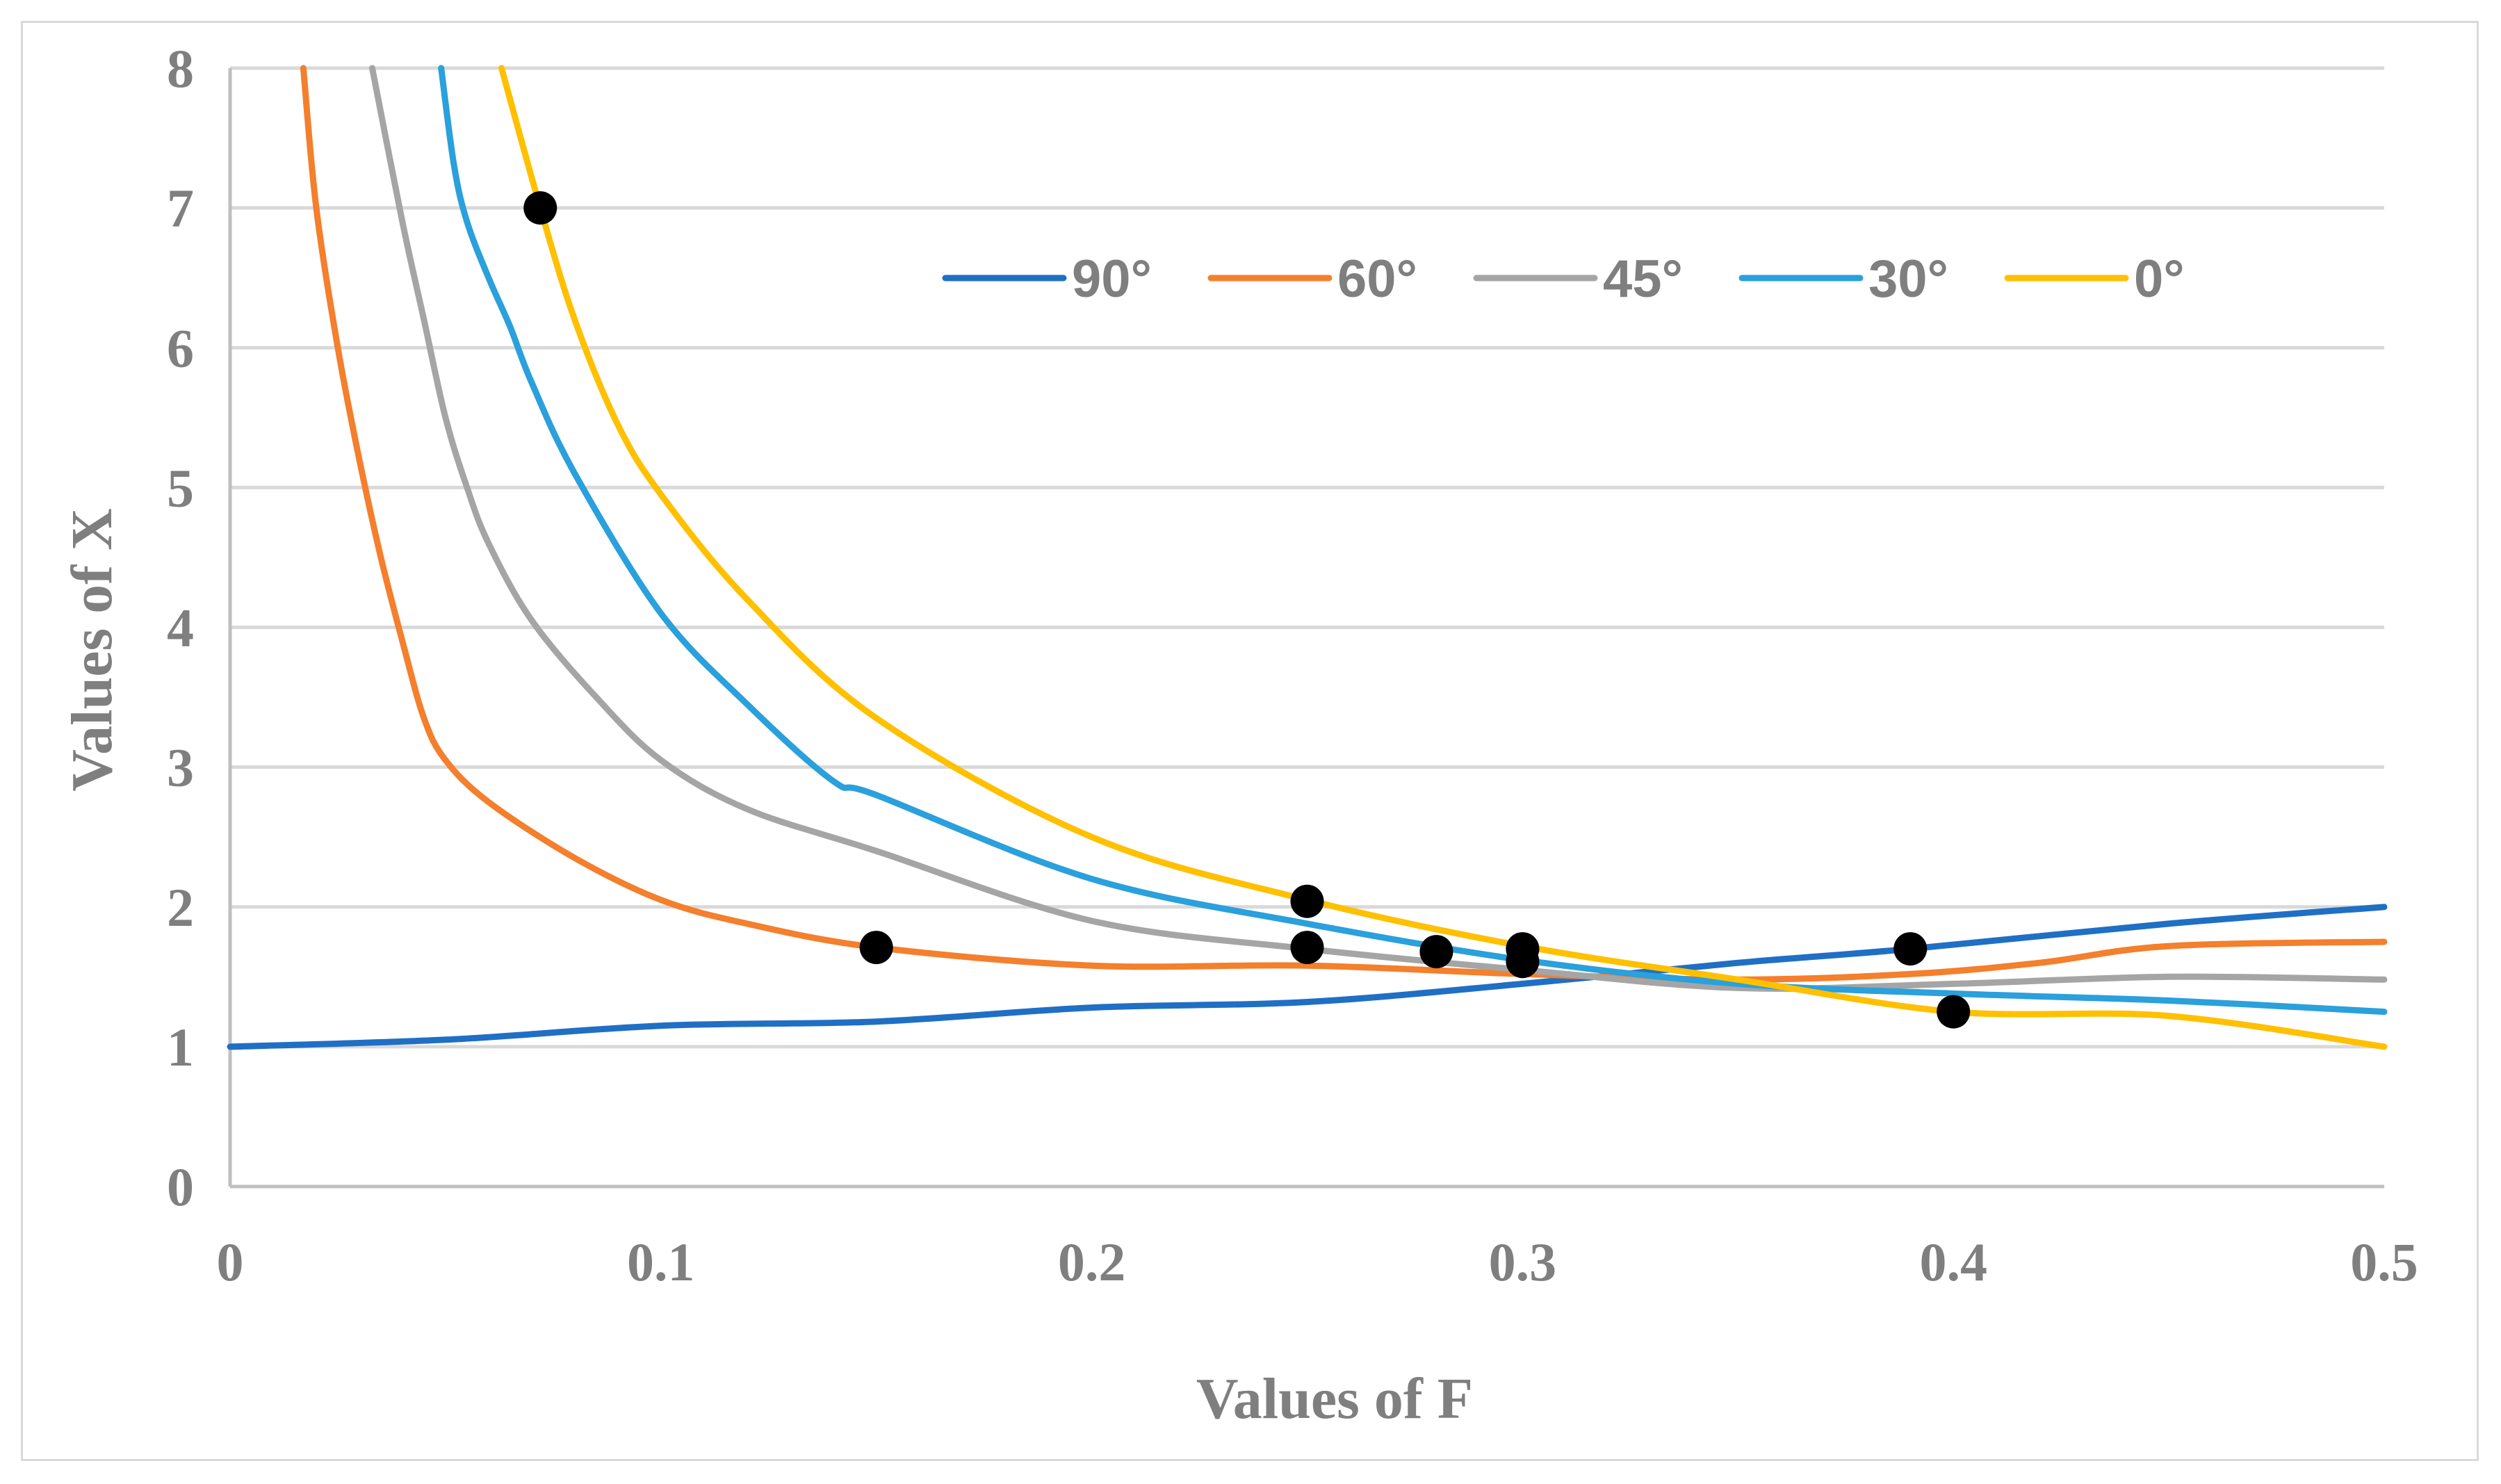 This screenshot has height=1484, width=2501. What do you see at coordinates (180, 1187) in the screenshot?
I see `y-tick-label: 0` at bounding box center [180, 1187].